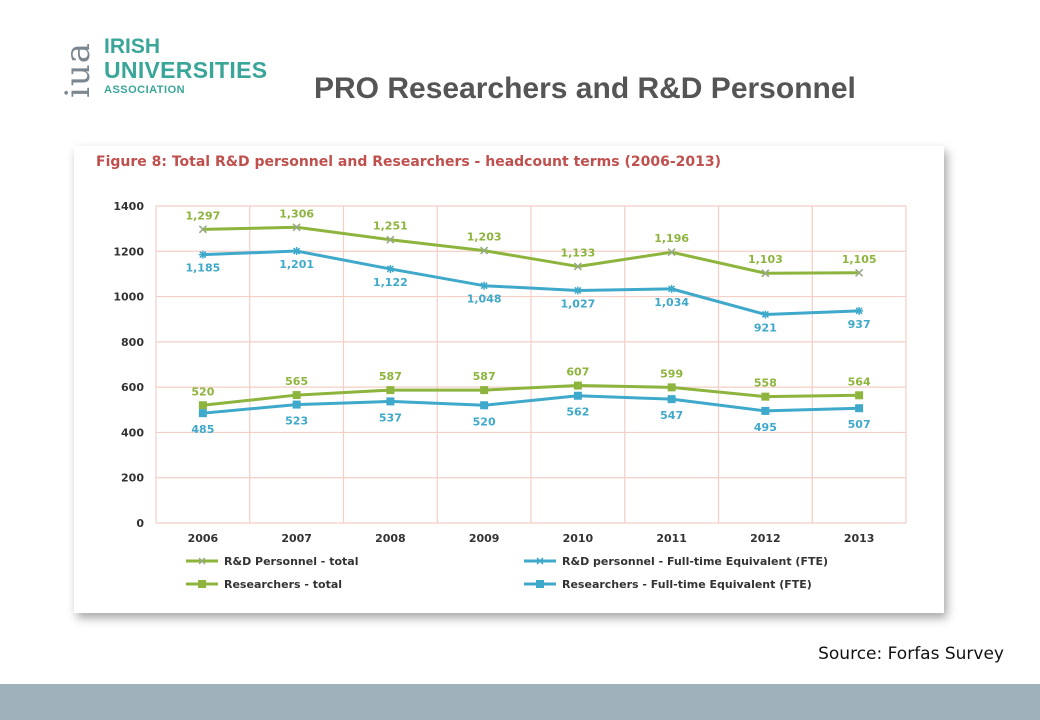 This screenshot has height=720, width=1040. I want to click on data-label: 1,034, so click(671, 302).